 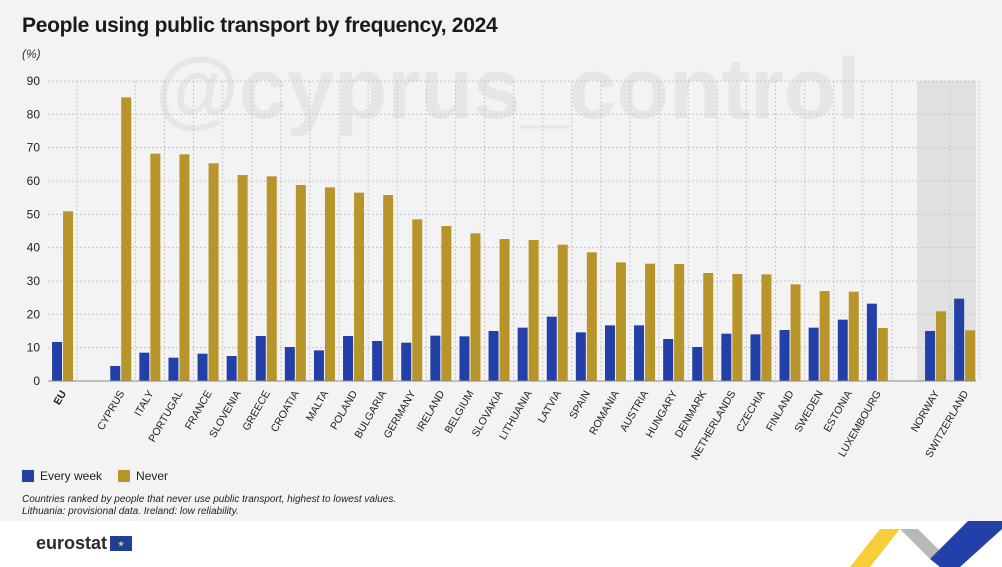 I want to click on legend-swatch-never, so click(x=124, y=476).